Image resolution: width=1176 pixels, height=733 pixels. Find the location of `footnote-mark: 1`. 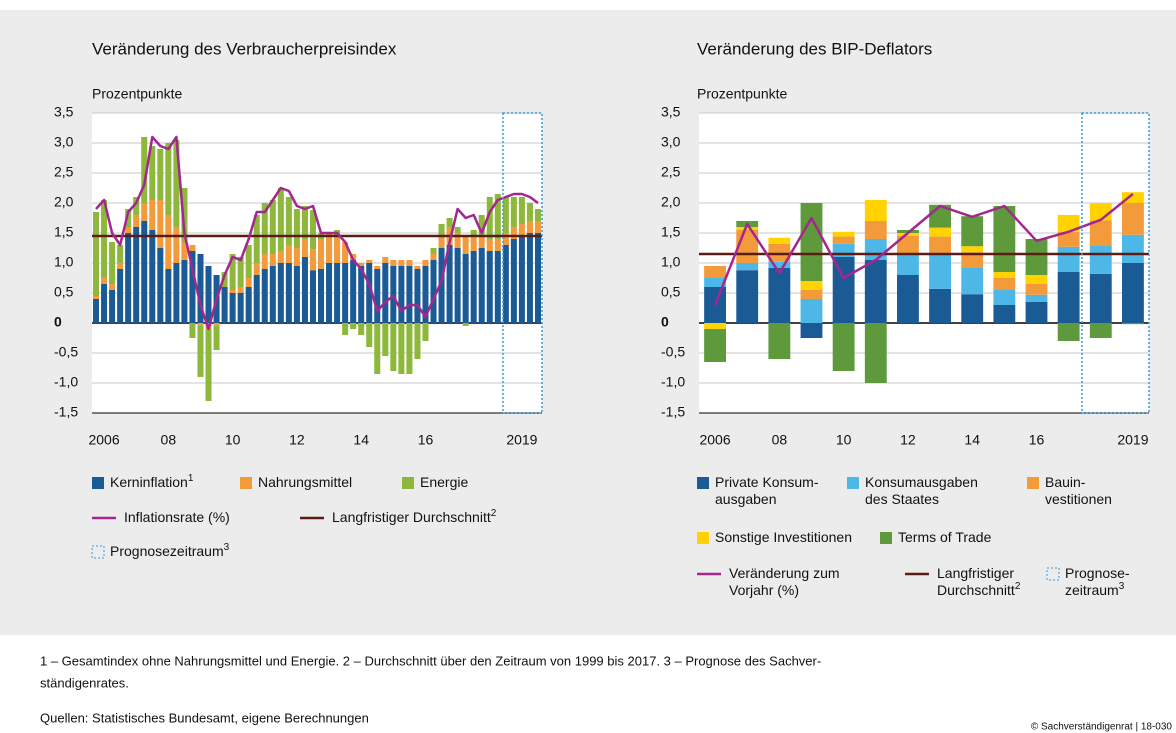

footnote-mark: 1 is located at coordinates (191, 478).